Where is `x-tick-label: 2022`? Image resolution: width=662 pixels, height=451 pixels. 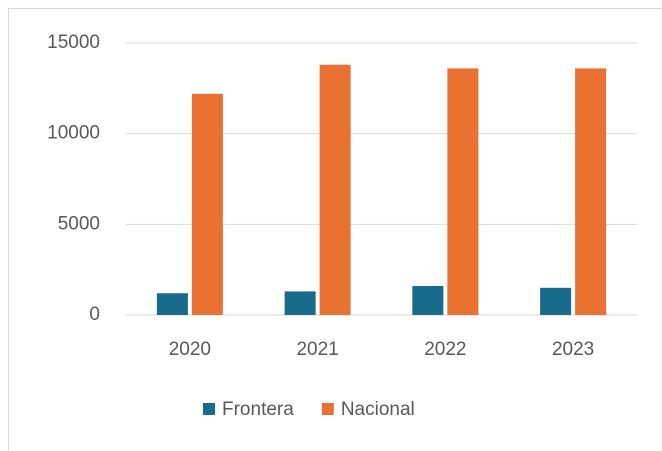 x-tick-label: 2022 is located at coordinates (445, 349).